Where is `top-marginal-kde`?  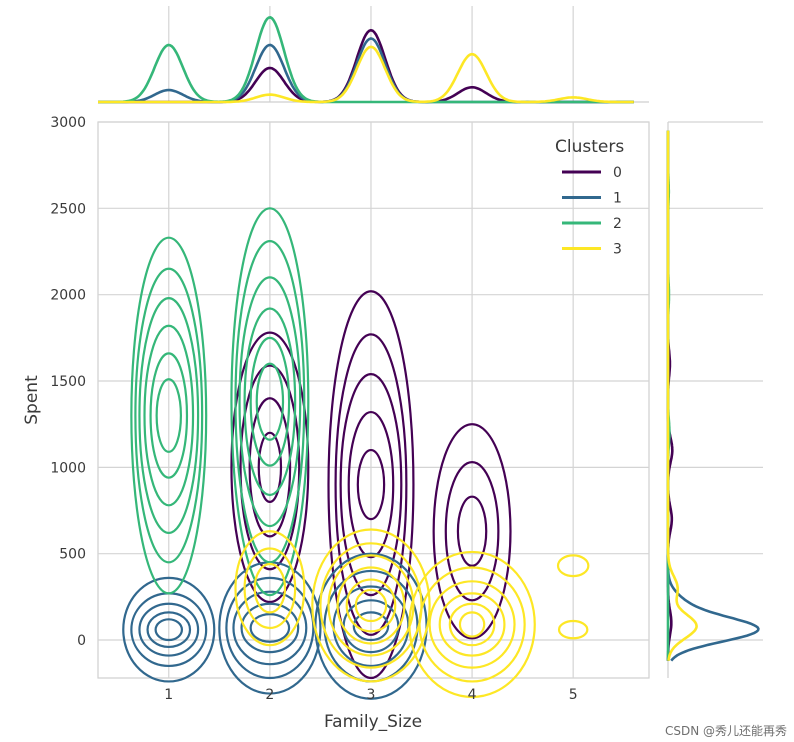
top-marginal-kde is located at coordinates (373, 55).